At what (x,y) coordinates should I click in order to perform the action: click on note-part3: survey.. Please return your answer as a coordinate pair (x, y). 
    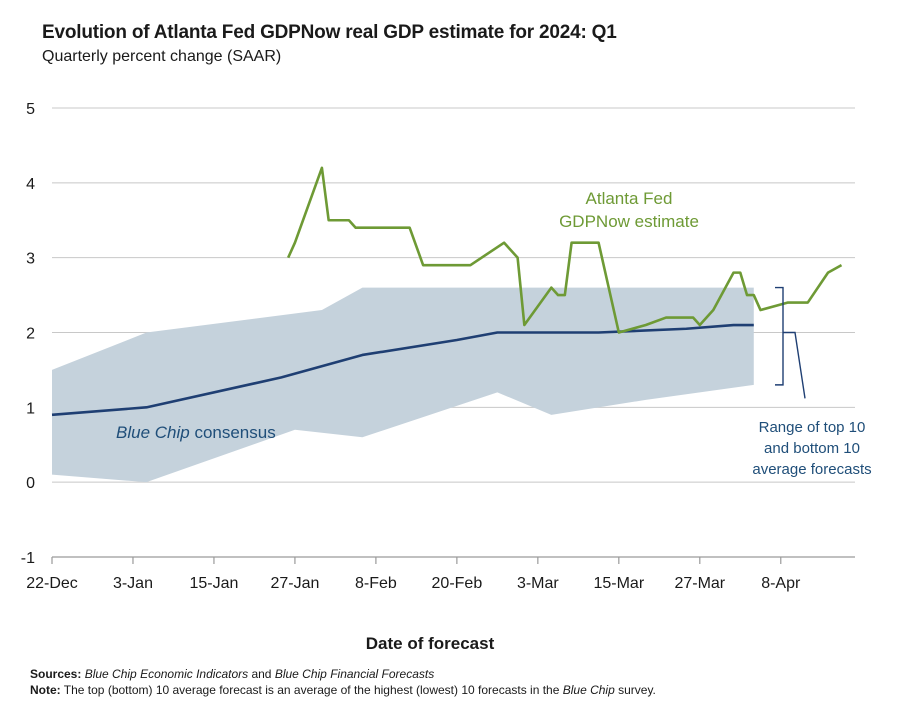
    Looking at the image, I should click on (635, 690).